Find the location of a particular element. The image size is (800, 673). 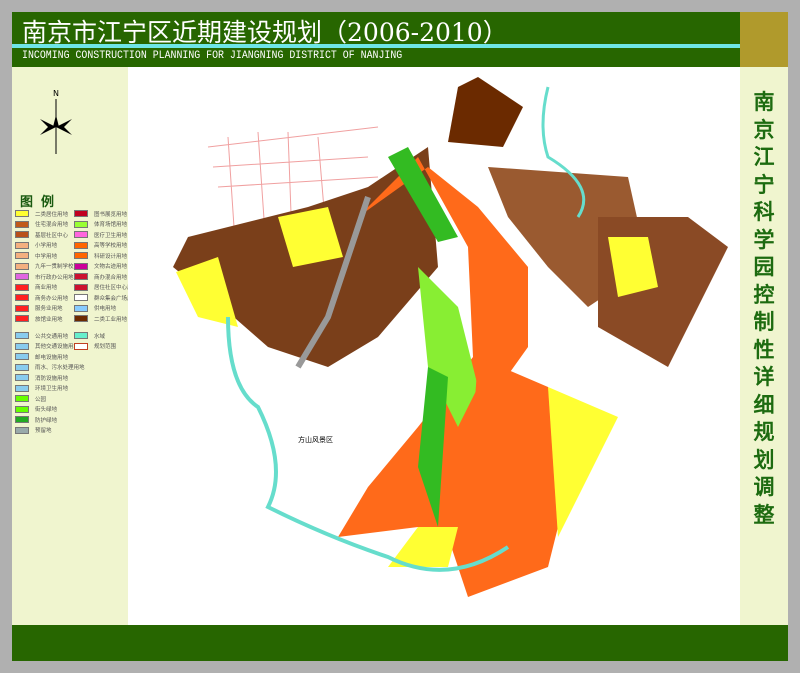

footer-bar is located at coordinates (400, 643).